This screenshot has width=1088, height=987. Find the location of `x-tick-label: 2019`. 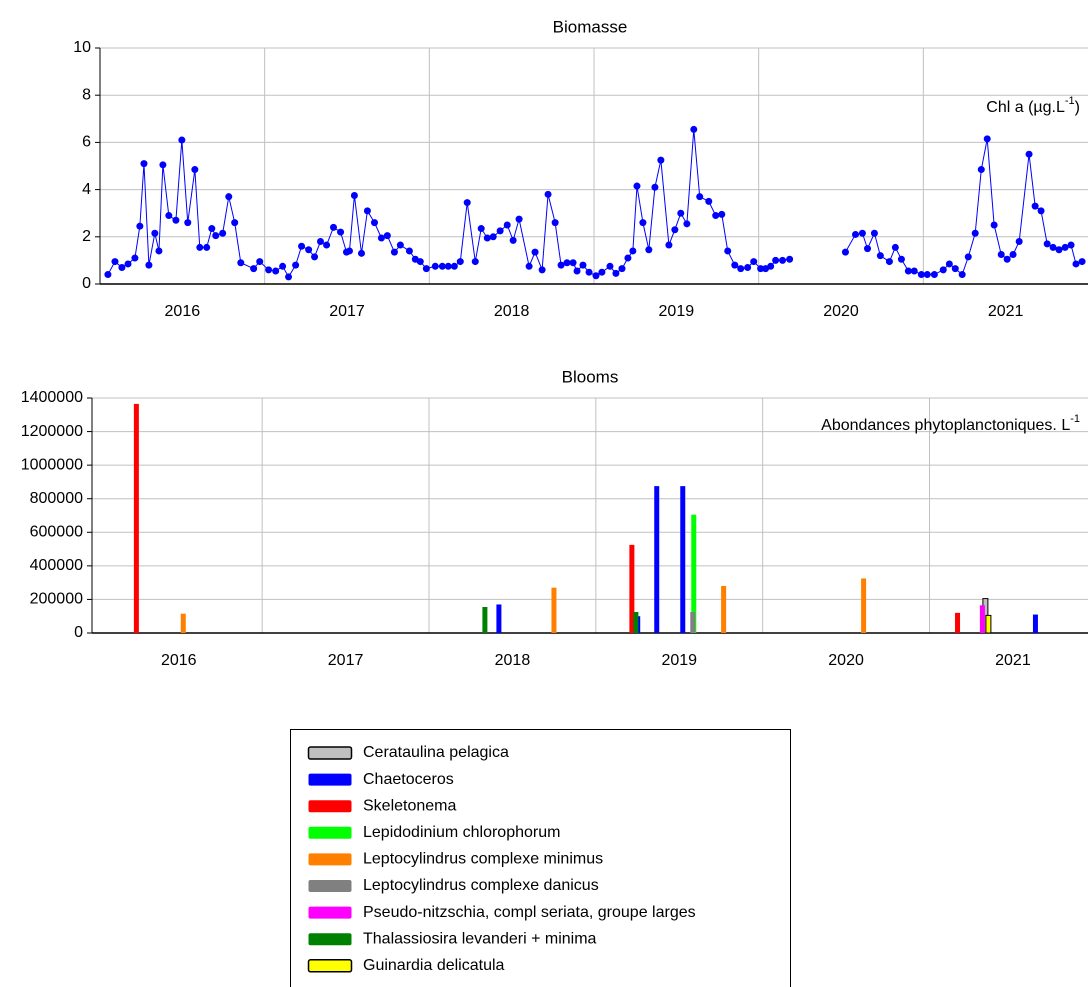

x-tick-label: 2019 is located at coordinates (679, 660).